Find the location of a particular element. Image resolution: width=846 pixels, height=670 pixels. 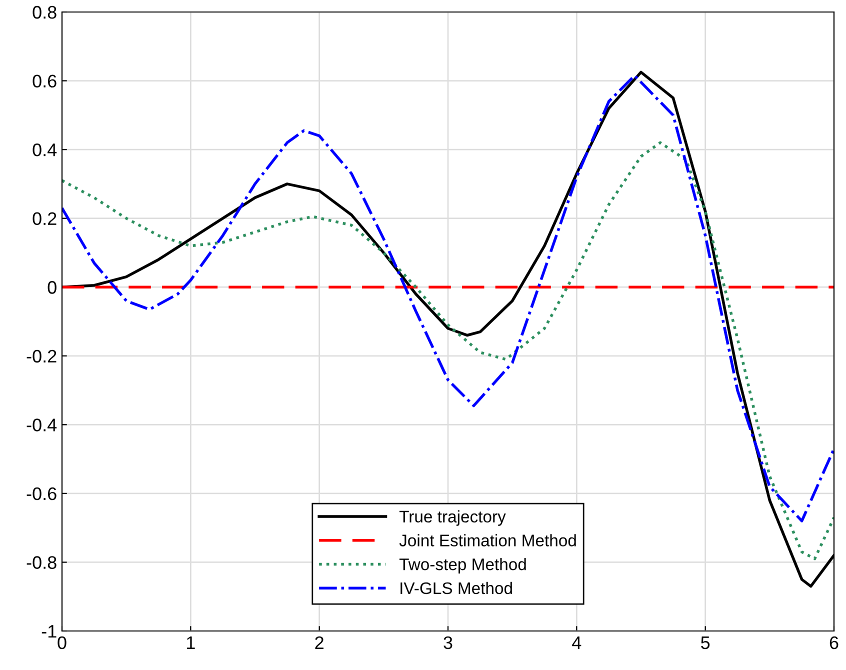

x-tick-label: 2 is located at coordinates (319, 642).